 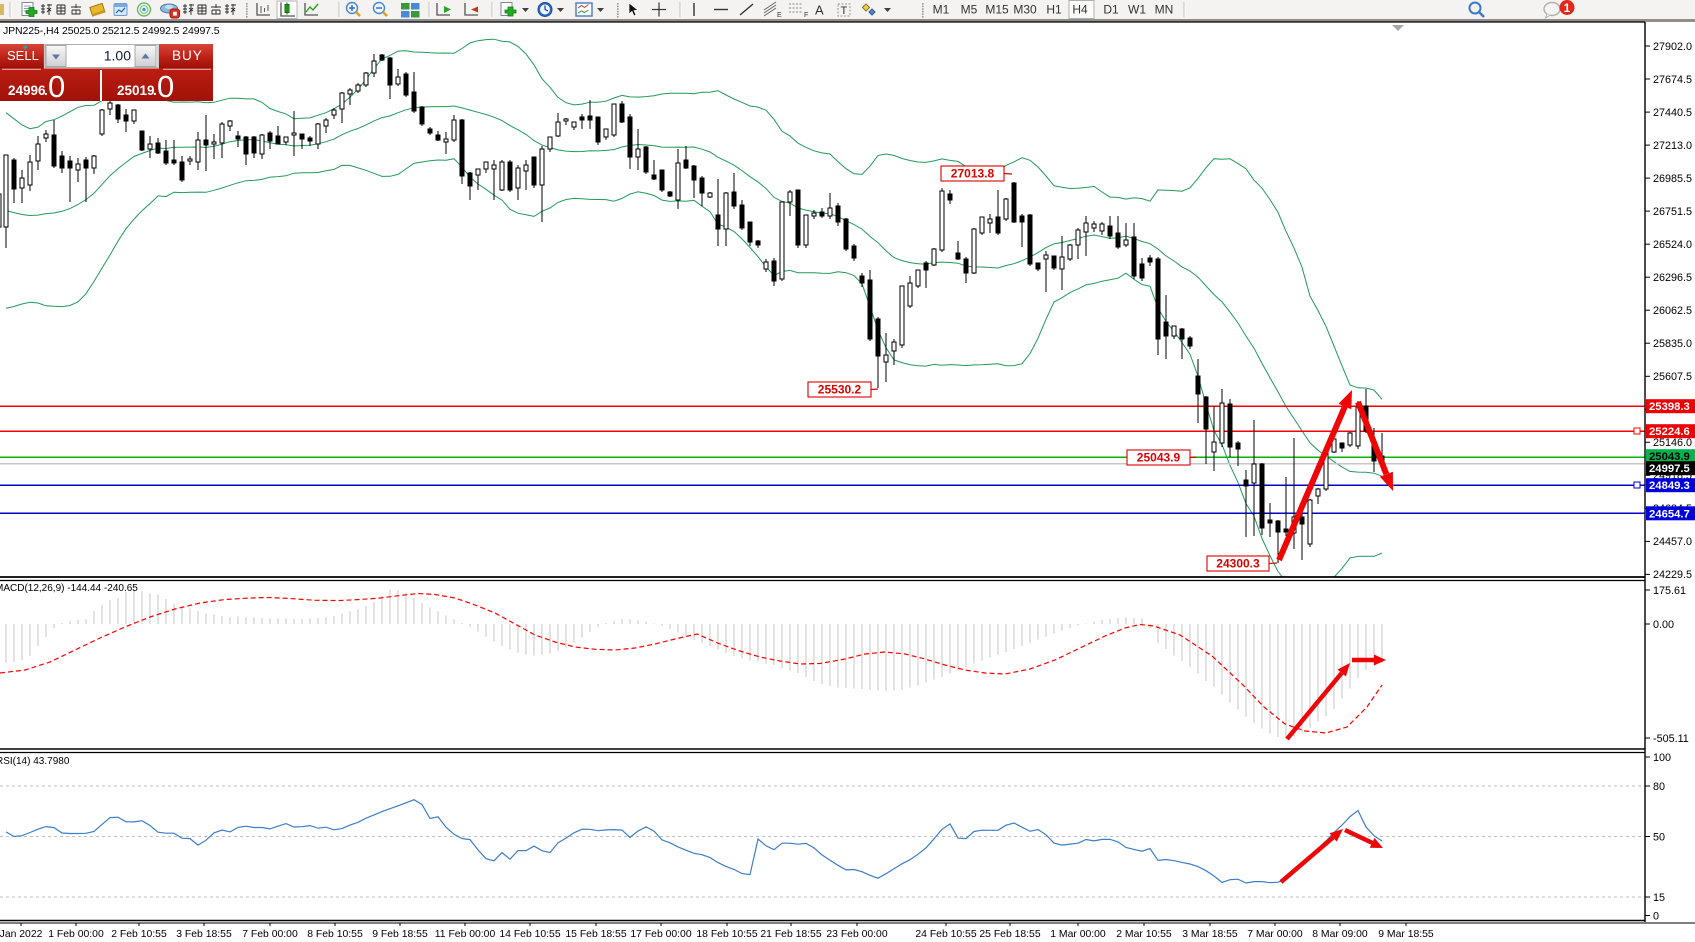 I want to click on svg-text: 3 Feb 18:55, so click(x=204, y=934).